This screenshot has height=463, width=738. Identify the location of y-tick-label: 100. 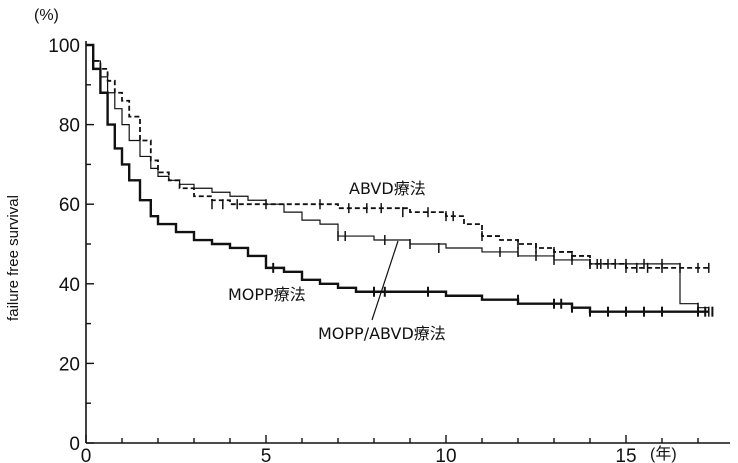
(64, 46).